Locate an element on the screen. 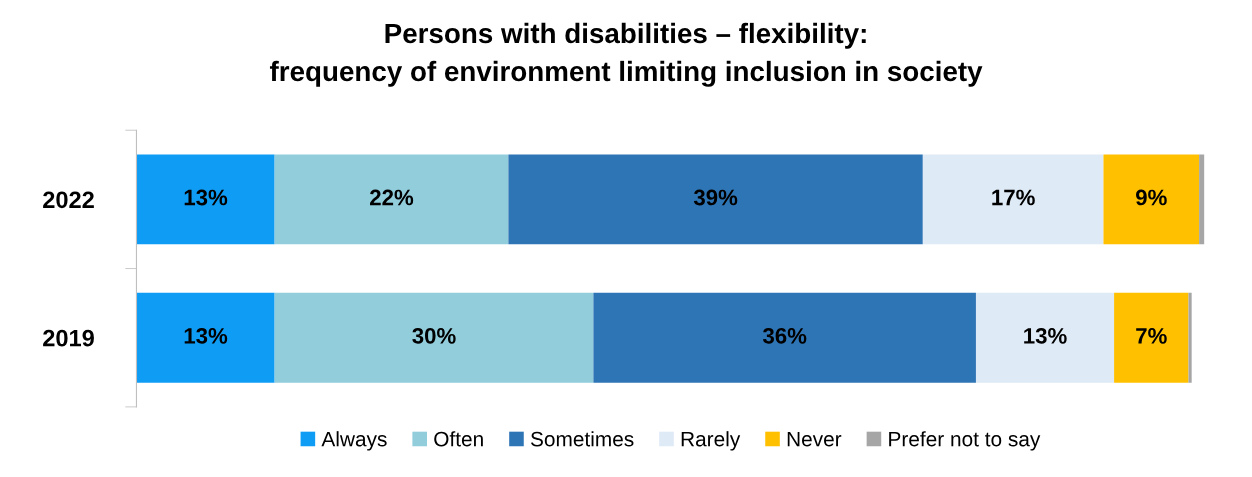 This screenshot has height=477, width=1252. y-tick-label: 2022 is located at coordinates (68, 200).